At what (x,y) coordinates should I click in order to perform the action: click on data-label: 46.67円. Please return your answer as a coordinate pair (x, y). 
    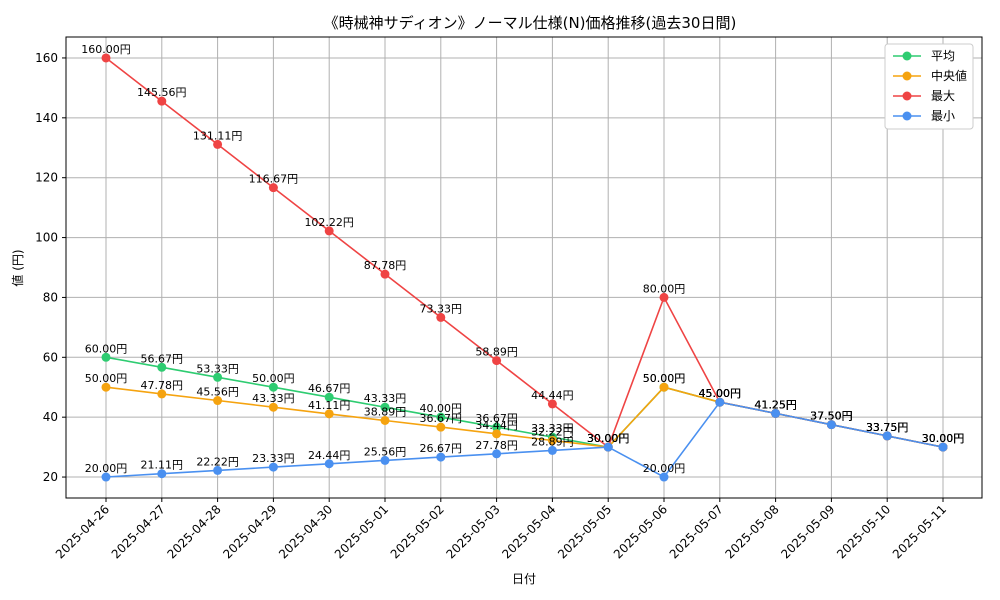
    Looking at the image, I should click on (329, 388).